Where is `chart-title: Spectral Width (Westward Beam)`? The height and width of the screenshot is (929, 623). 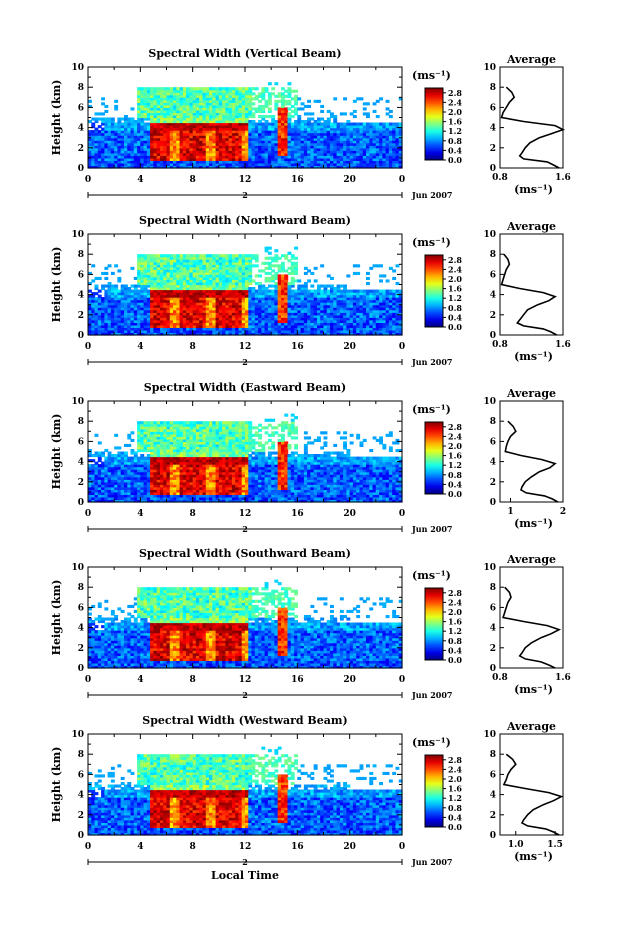
chart-title: Spectral Width (Westward Beam) is located at coordinates (244, 720).